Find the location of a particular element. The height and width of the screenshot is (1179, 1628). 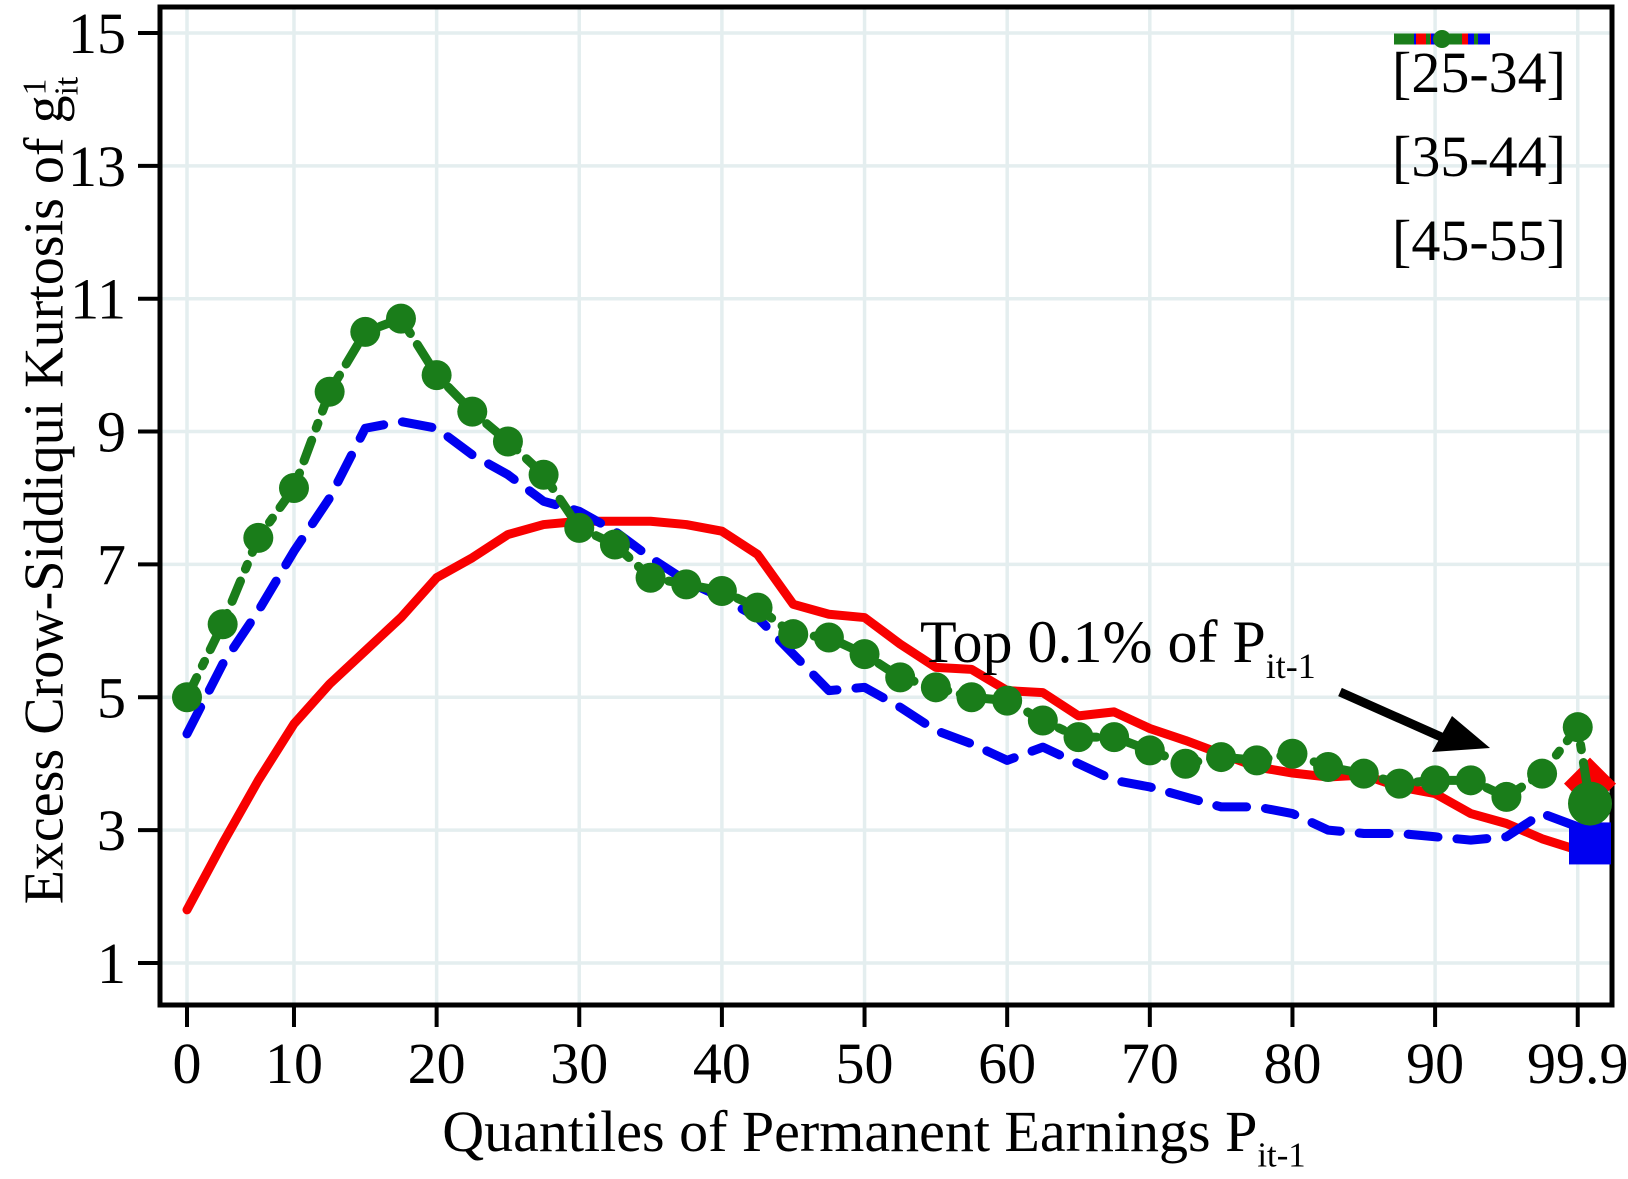

series-[45-55]-marker-34 is located at coordinates (1399, 783).